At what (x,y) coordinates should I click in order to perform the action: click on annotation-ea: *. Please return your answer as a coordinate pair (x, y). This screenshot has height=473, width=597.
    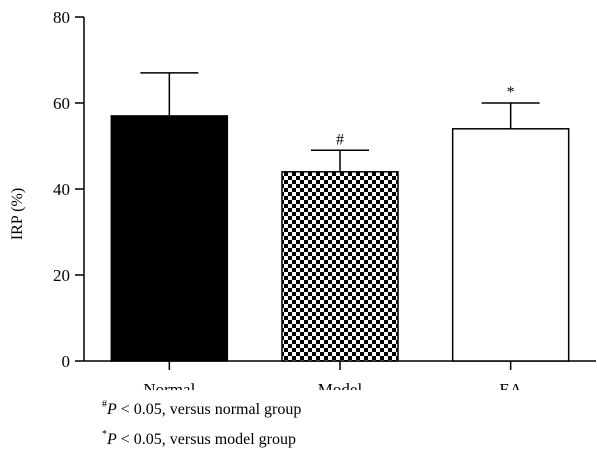
    Looking at the image, I should click on (511, 92).